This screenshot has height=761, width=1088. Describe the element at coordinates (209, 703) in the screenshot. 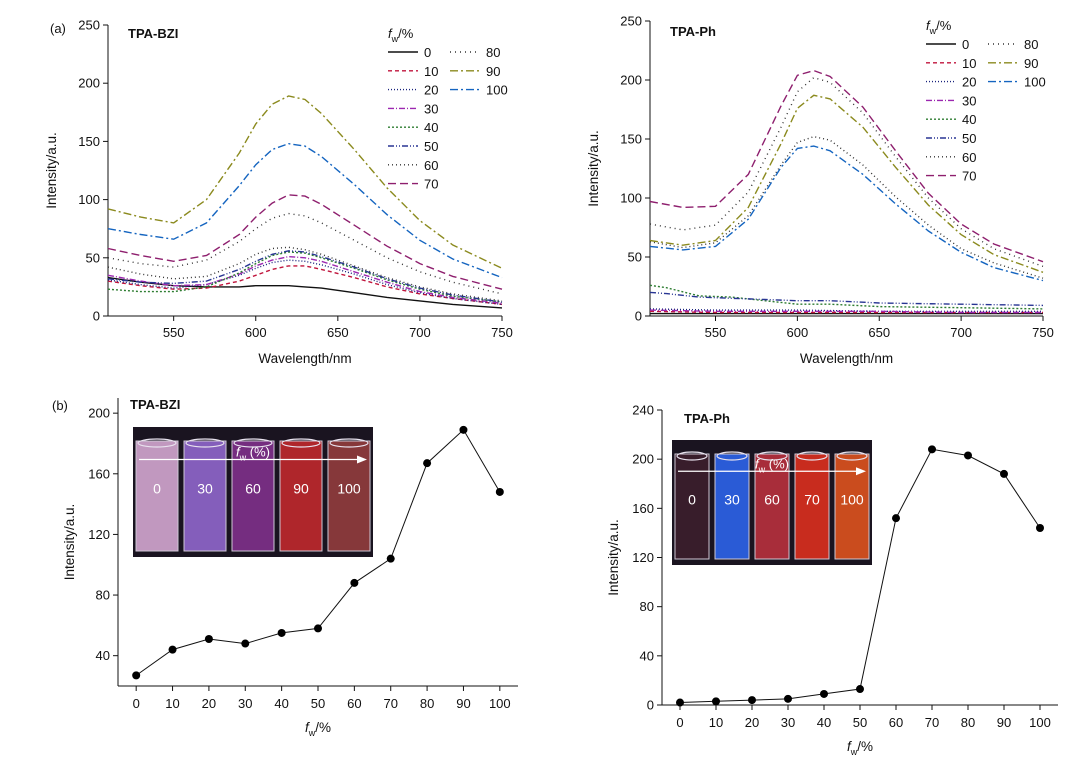

I see `x-tick-label: 20` at that location.